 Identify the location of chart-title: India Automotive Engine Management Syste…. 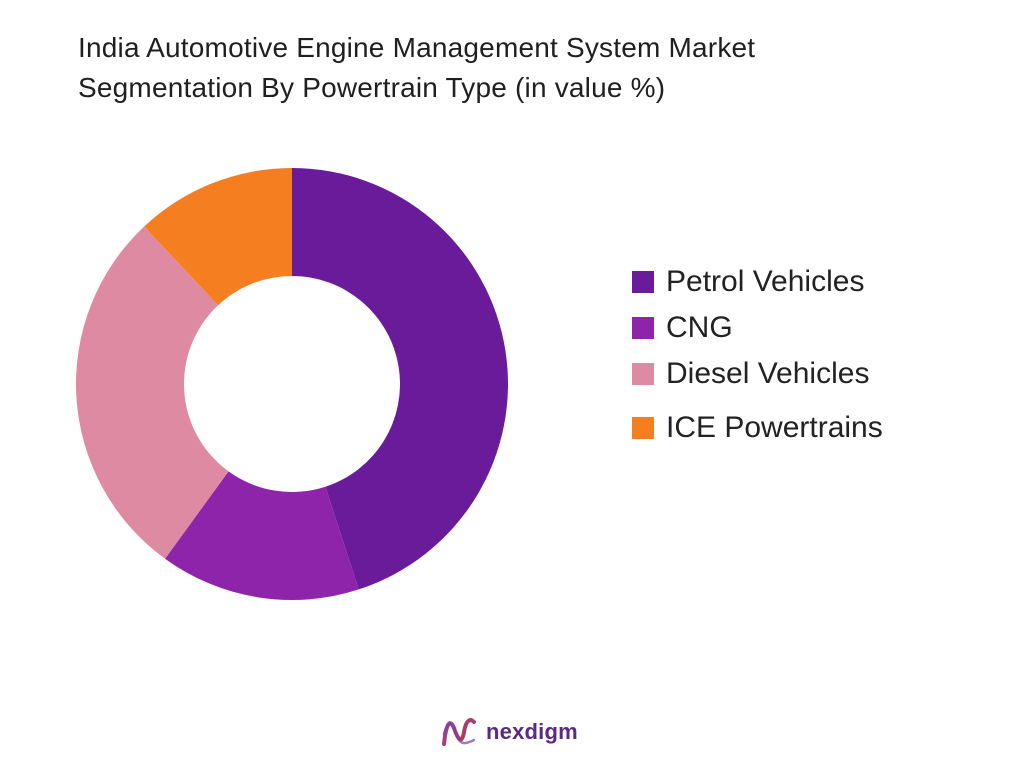
(528, 68).